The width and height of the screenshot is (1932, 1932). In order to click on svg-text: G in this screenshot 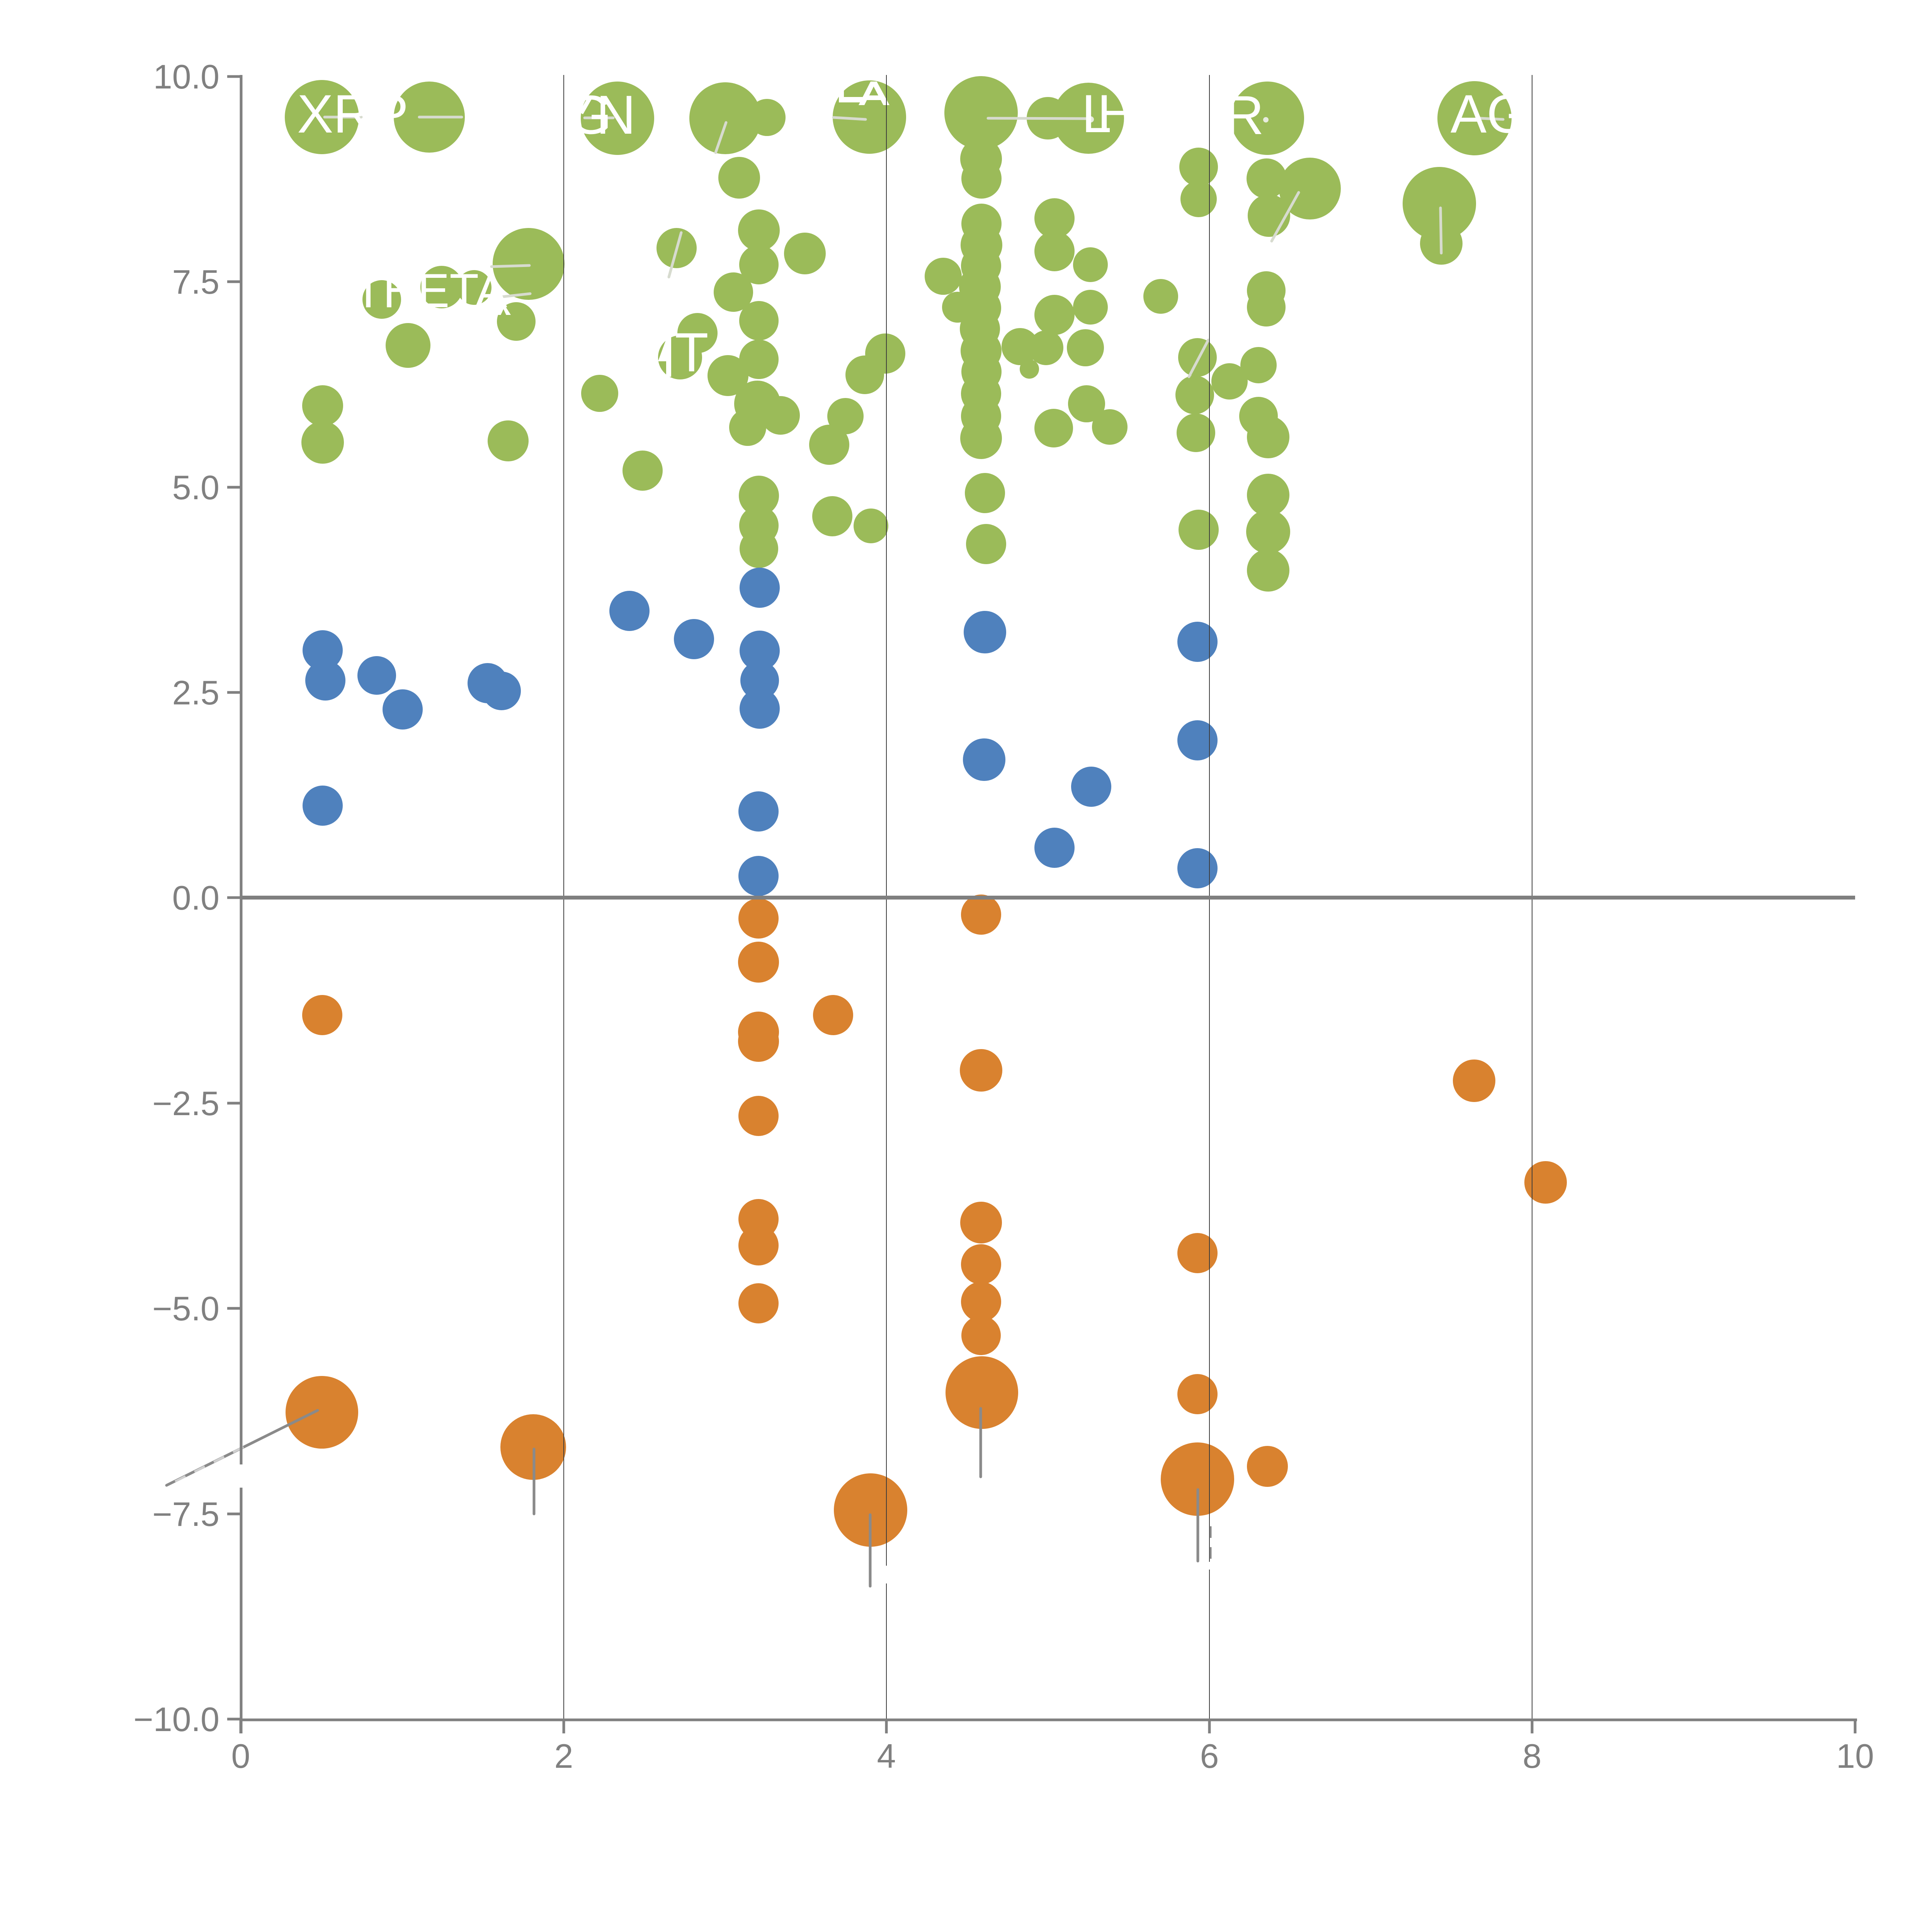, I will do `click(590, 115)`.